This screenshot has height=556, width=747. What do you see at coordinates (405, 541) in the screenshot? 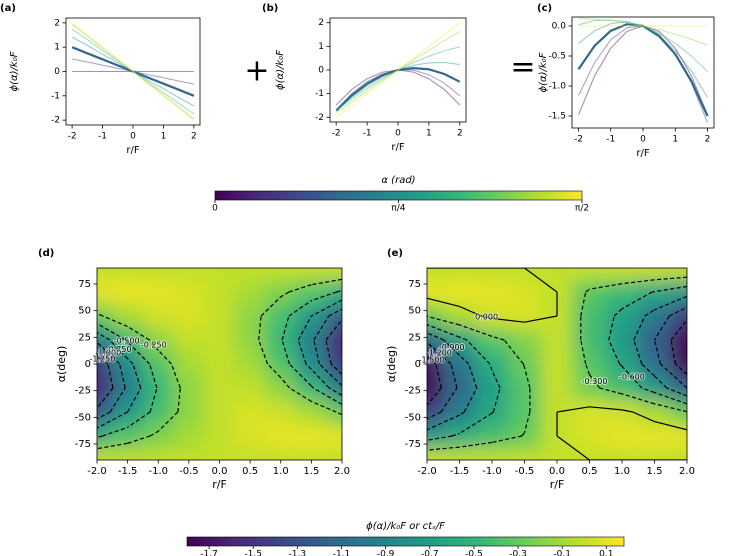
I see `colorbar` at bounding box center [405, 541].